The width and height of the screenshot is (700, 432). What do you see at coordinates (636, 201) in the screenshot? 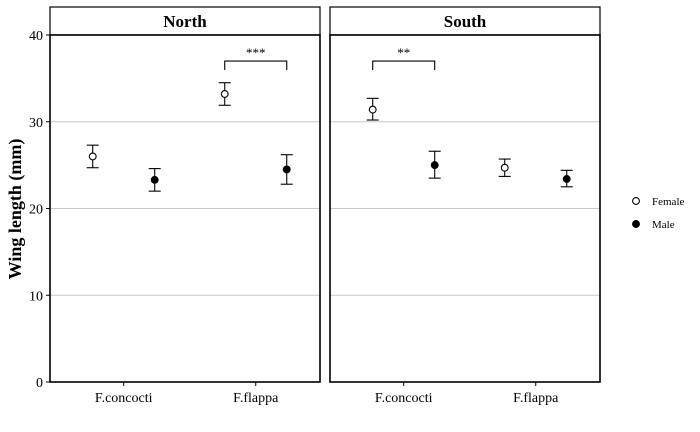
I see `legend-key-female` at bounding box center [636, 201].